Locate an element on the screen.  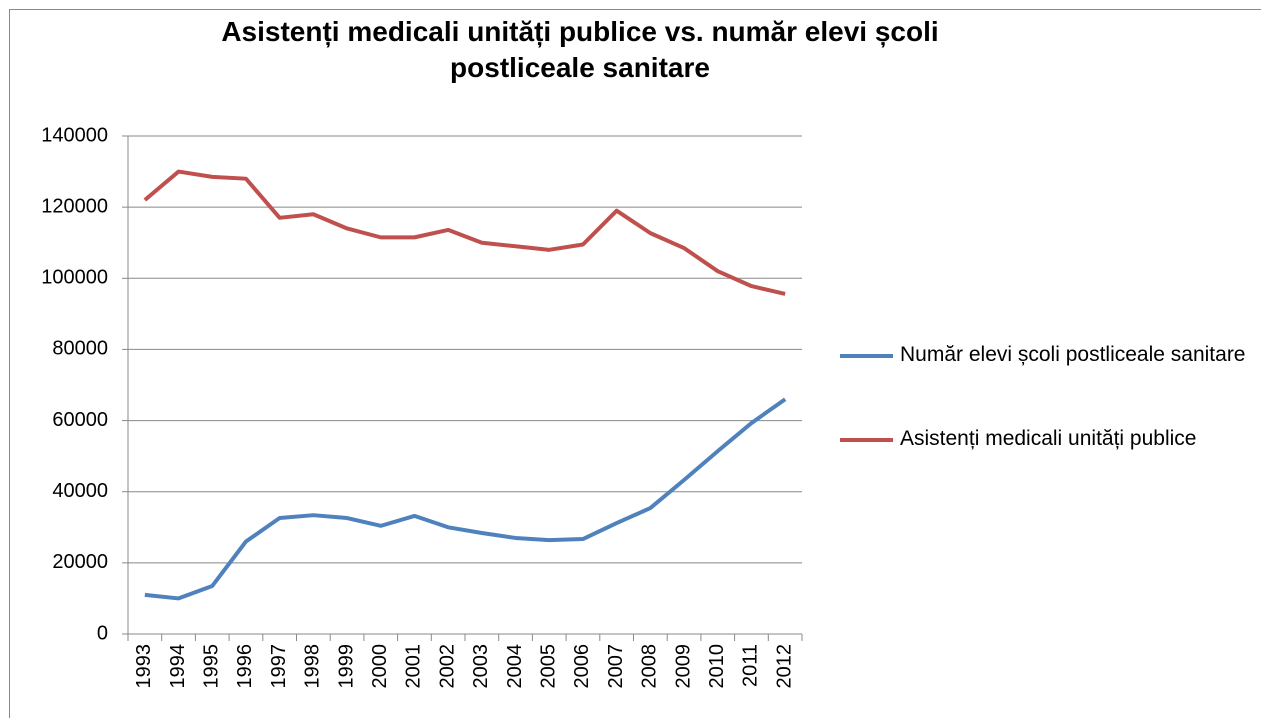
y-tick-label: 60000 is located at coordinates (80, 420).